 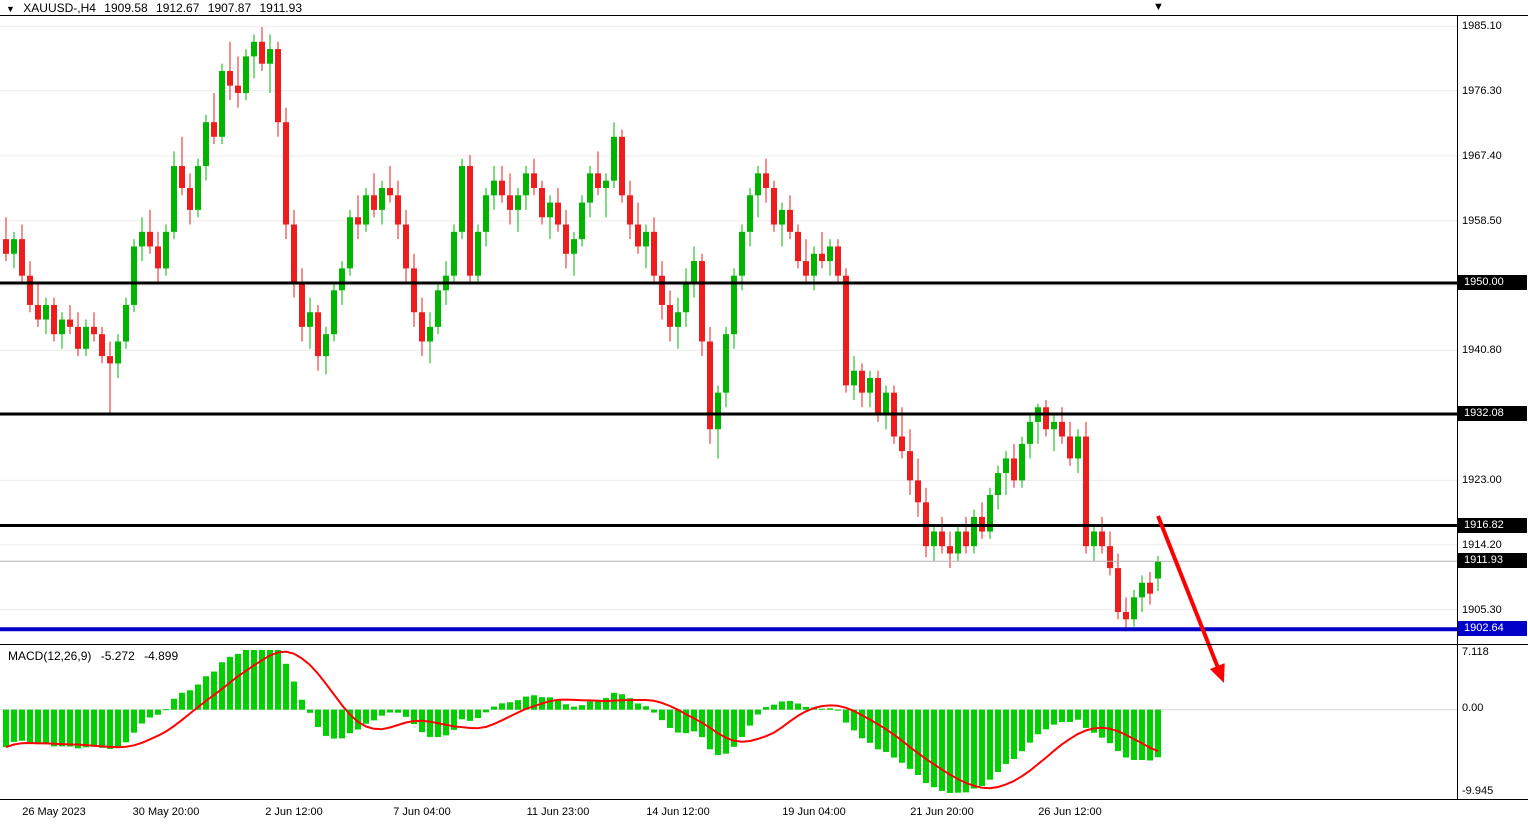 What do you see at coordinates (178, 8) in the screenshot?
I see `ohlc-high: 1912.67` at bounding box center [178, 8].